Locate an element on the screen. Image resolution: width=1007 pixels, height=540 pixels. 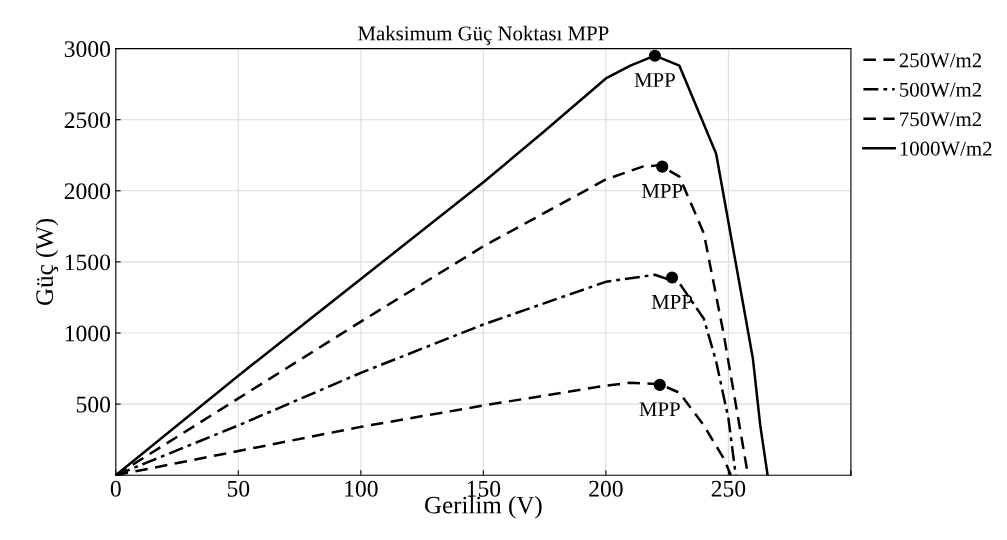
legend-label: 1000W/m2 is located at coordinates (946, 148).